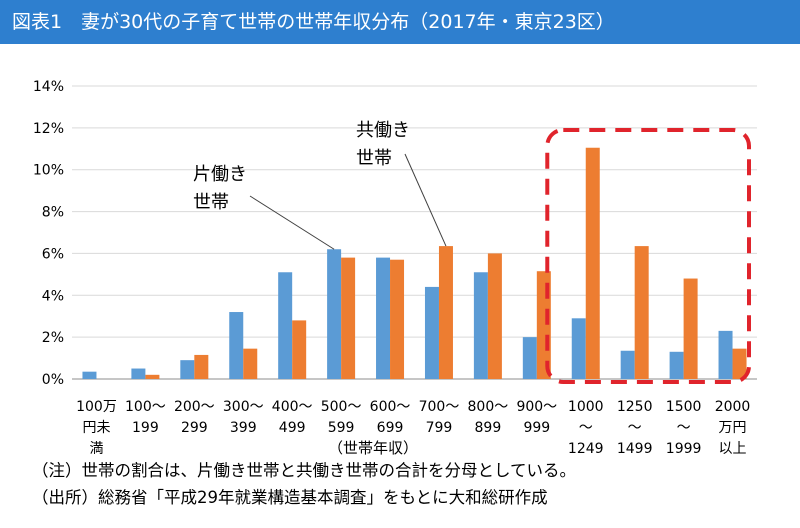 The height and width of the screenshot is (528, 800). Describe the element at coordinates (341, 417) in the screenshot. I see `x-tick-label: 500〜 599` at that location.